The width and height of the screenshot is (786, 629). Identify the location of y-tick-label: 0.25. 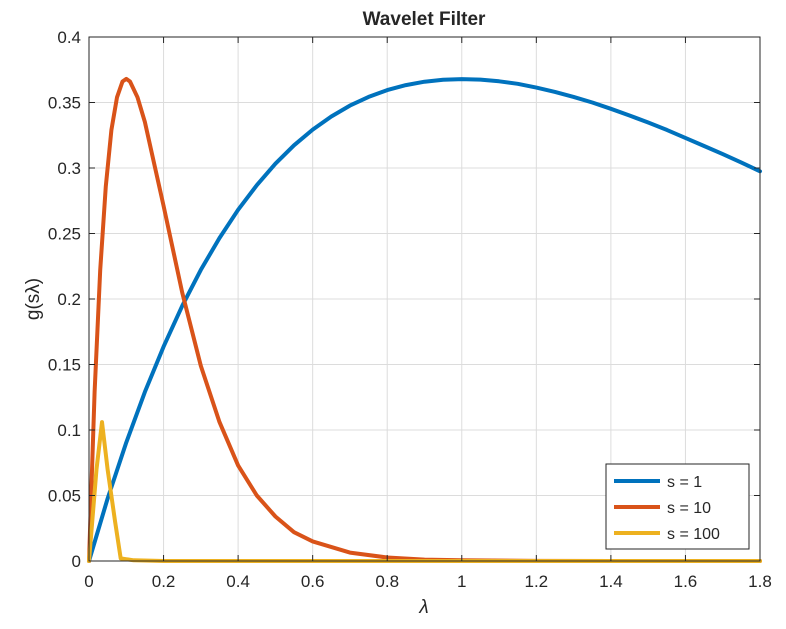
(64, 234).